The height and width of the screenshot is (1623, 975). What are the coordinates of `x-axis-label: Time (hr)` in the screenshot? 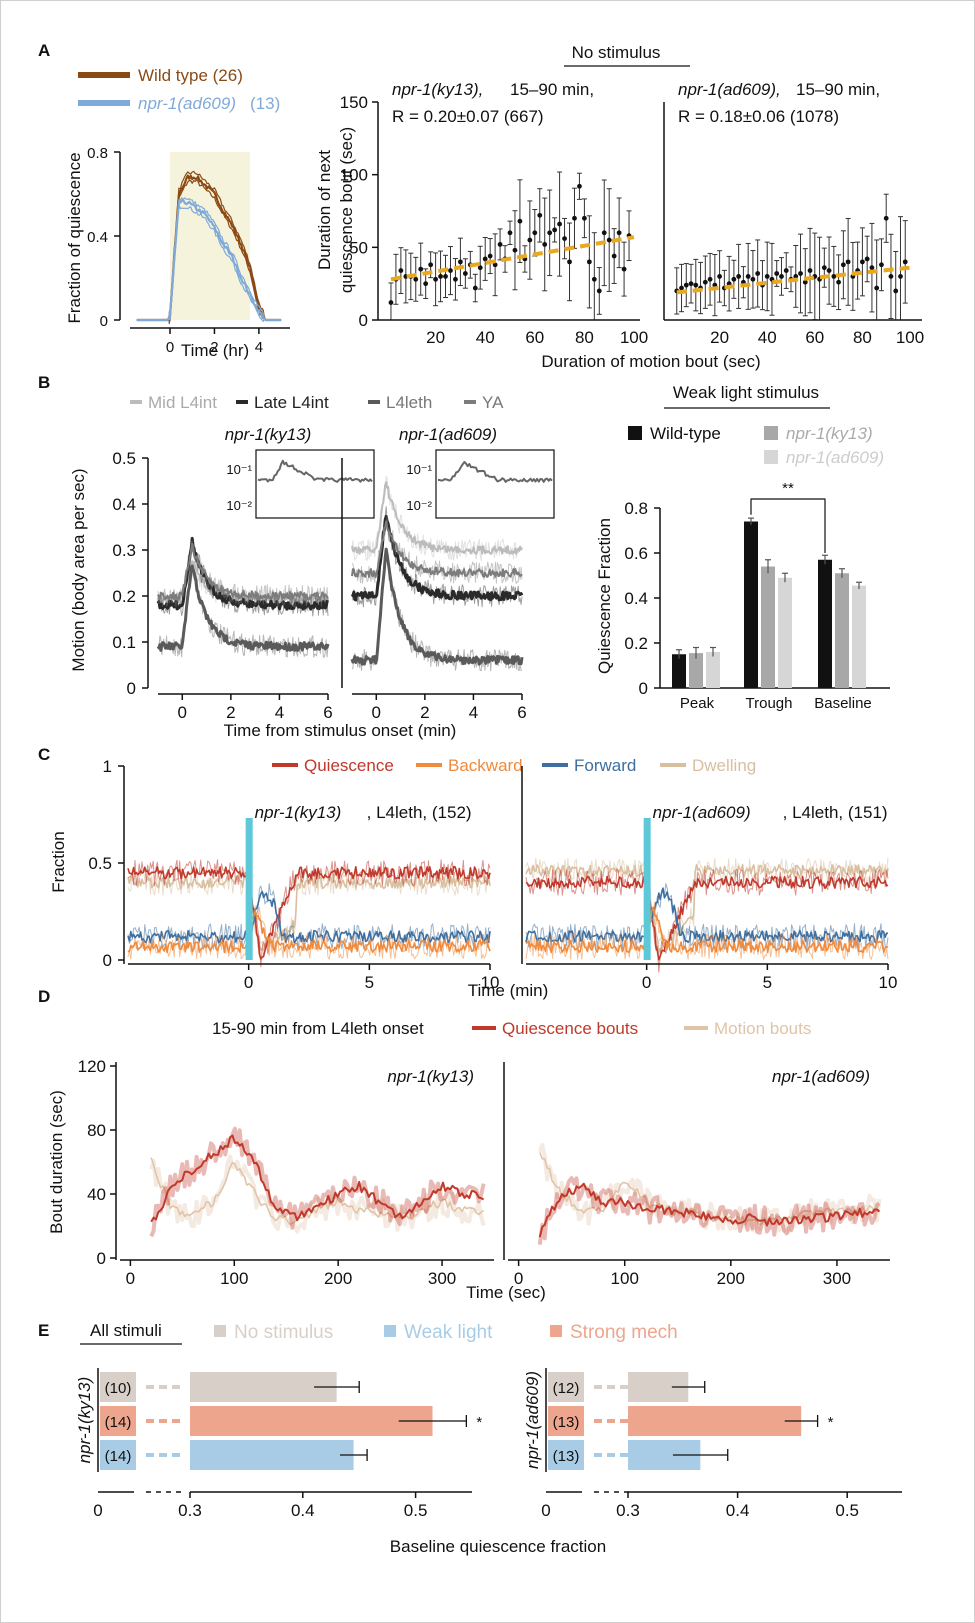 It's located at (215, 350).